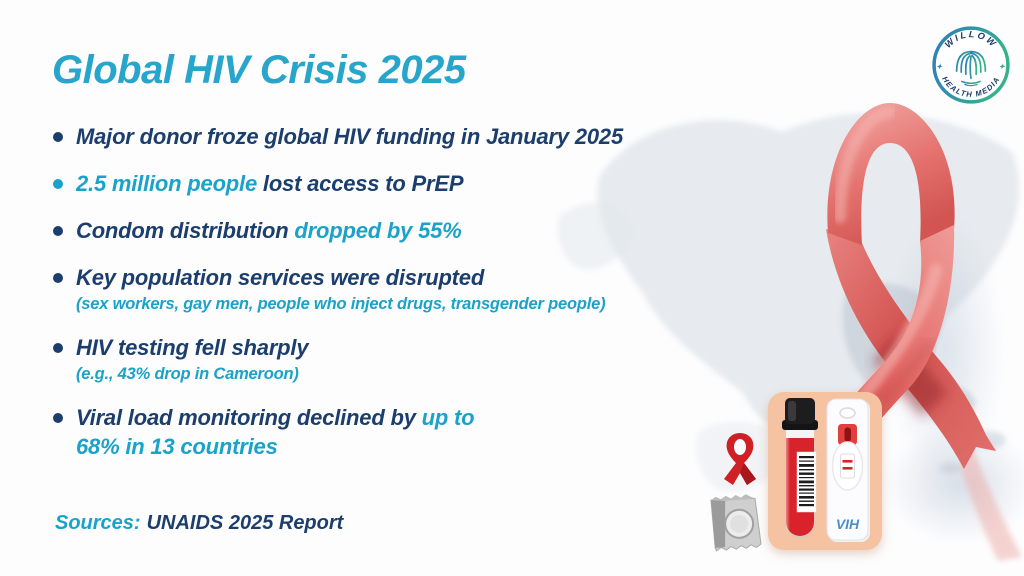  What do you see at coordinates (939, 67) in the screenshot?
I see `logo-sparkle-left-icon: ✦` at bounding box center [939, 67].